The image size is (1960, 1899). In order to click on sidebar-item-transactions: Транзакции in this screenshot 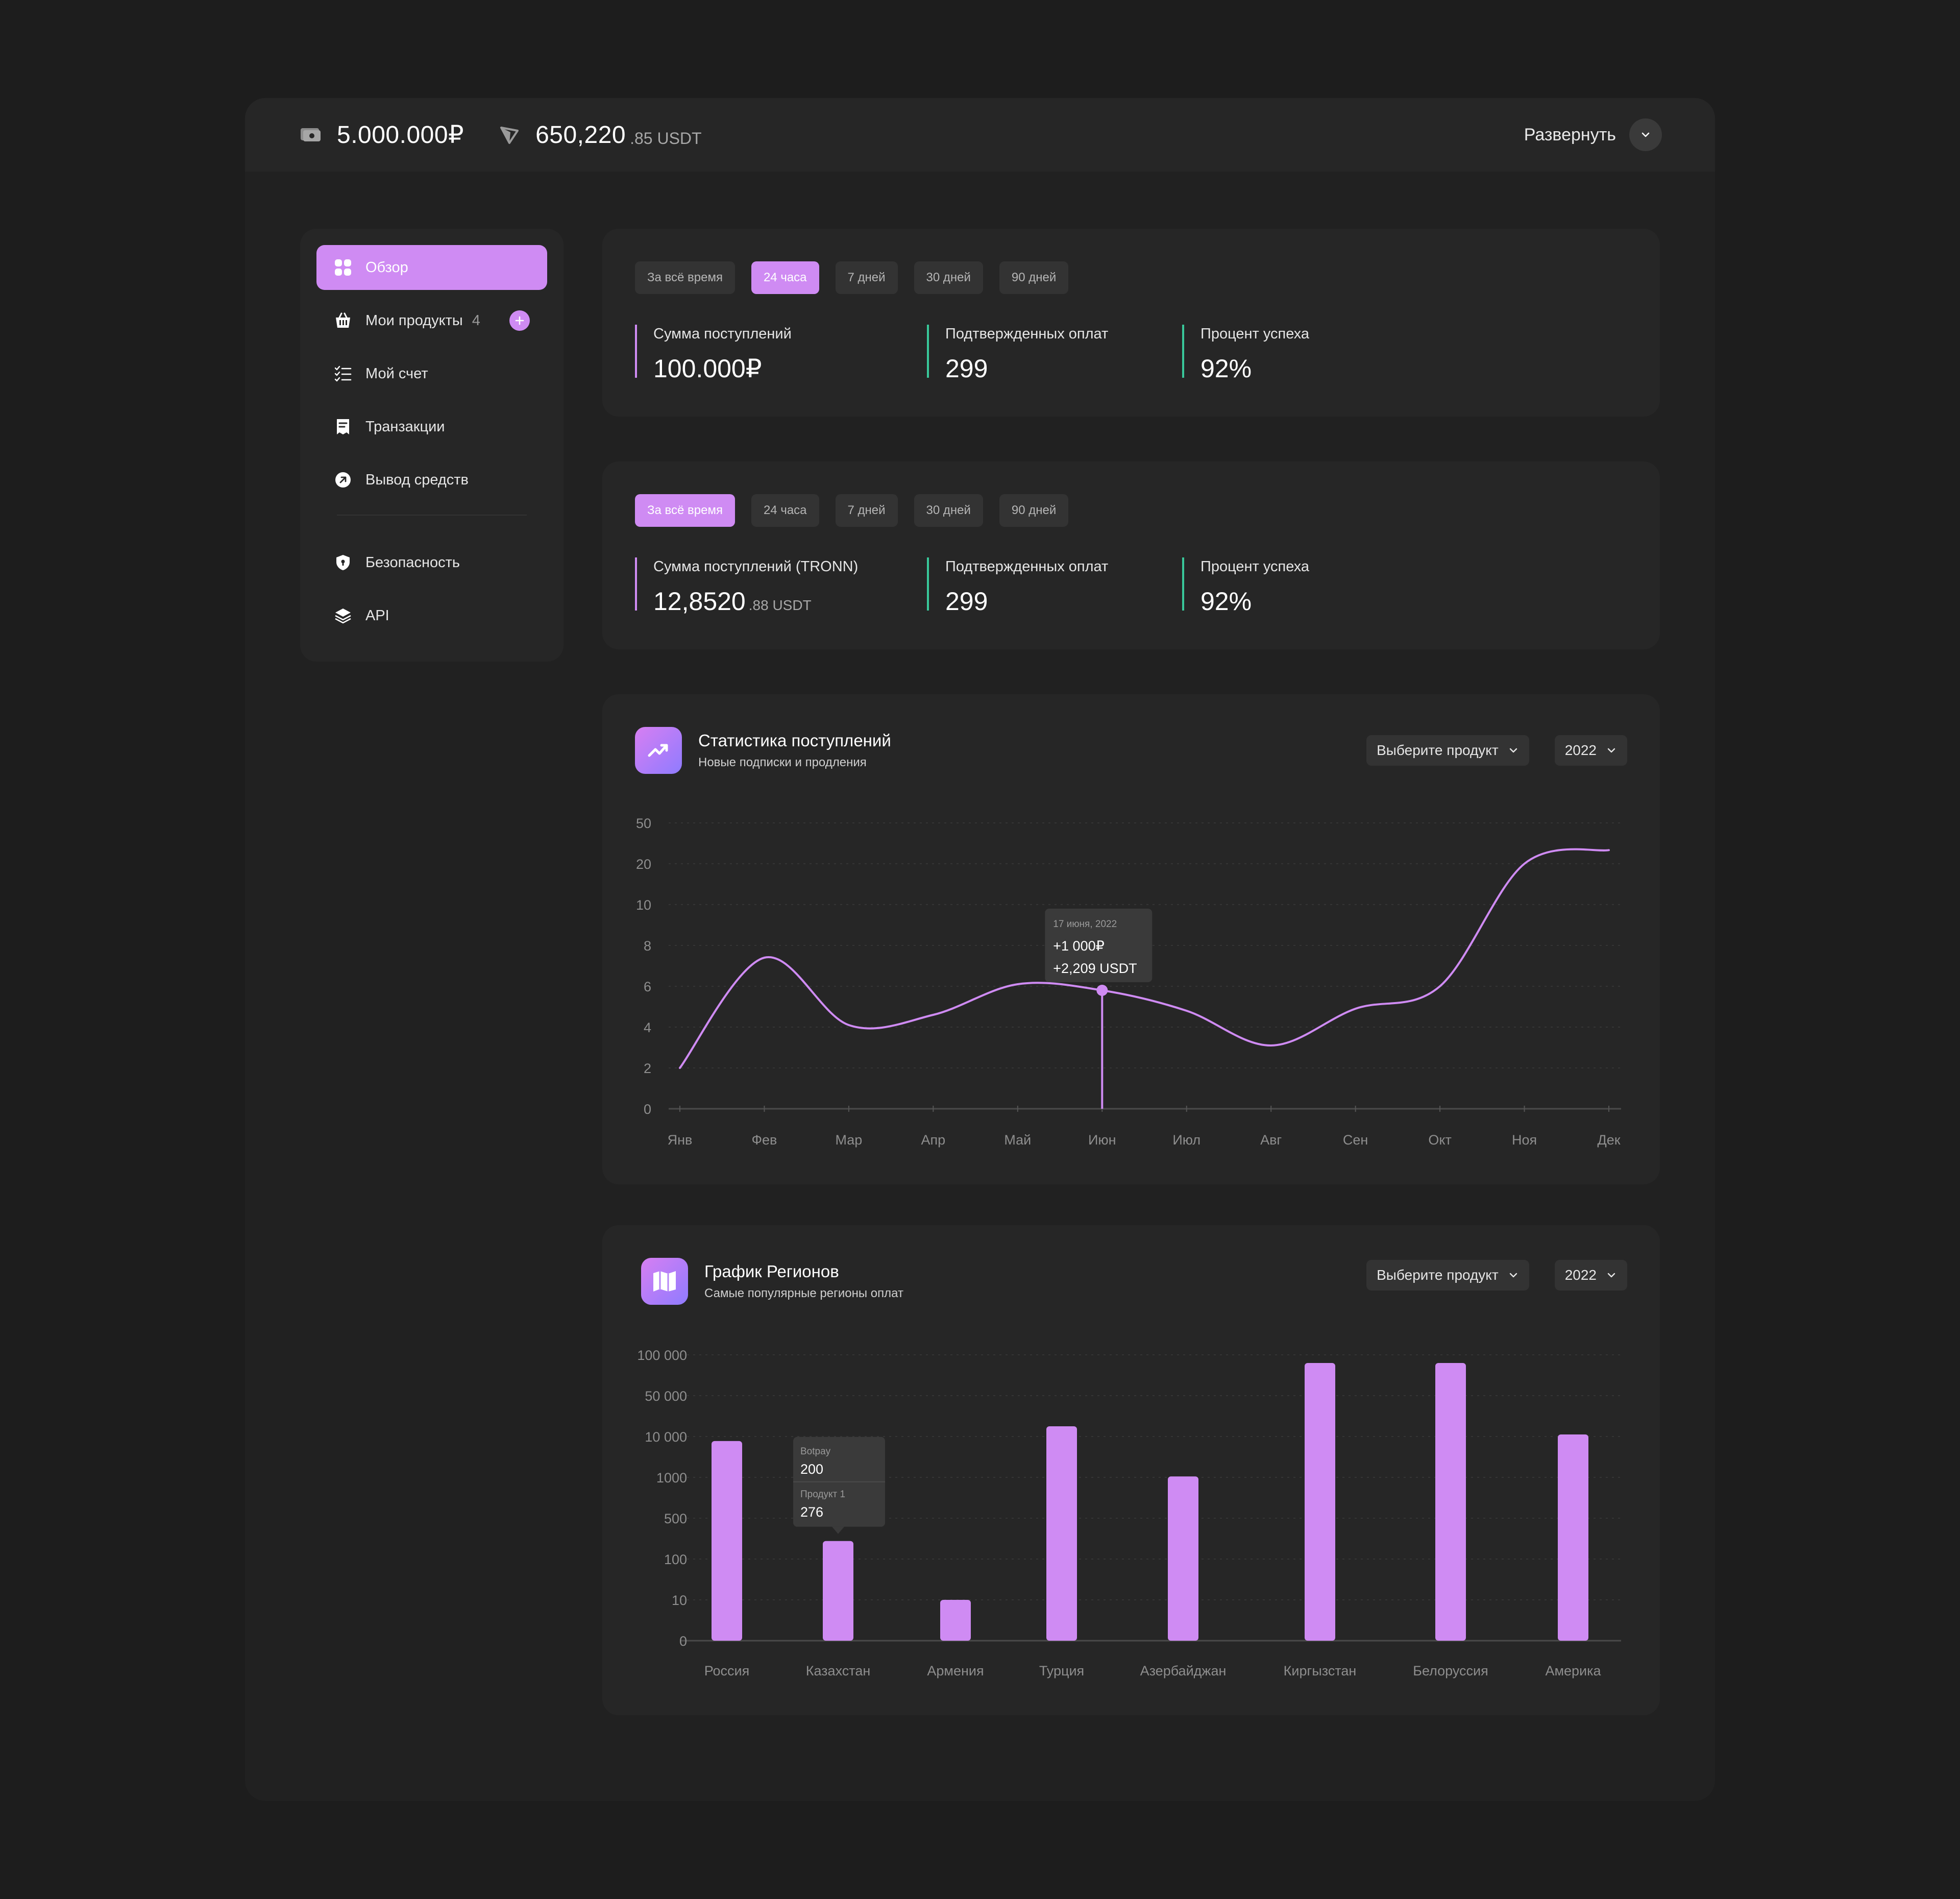, I will do `click(431, 426)`.